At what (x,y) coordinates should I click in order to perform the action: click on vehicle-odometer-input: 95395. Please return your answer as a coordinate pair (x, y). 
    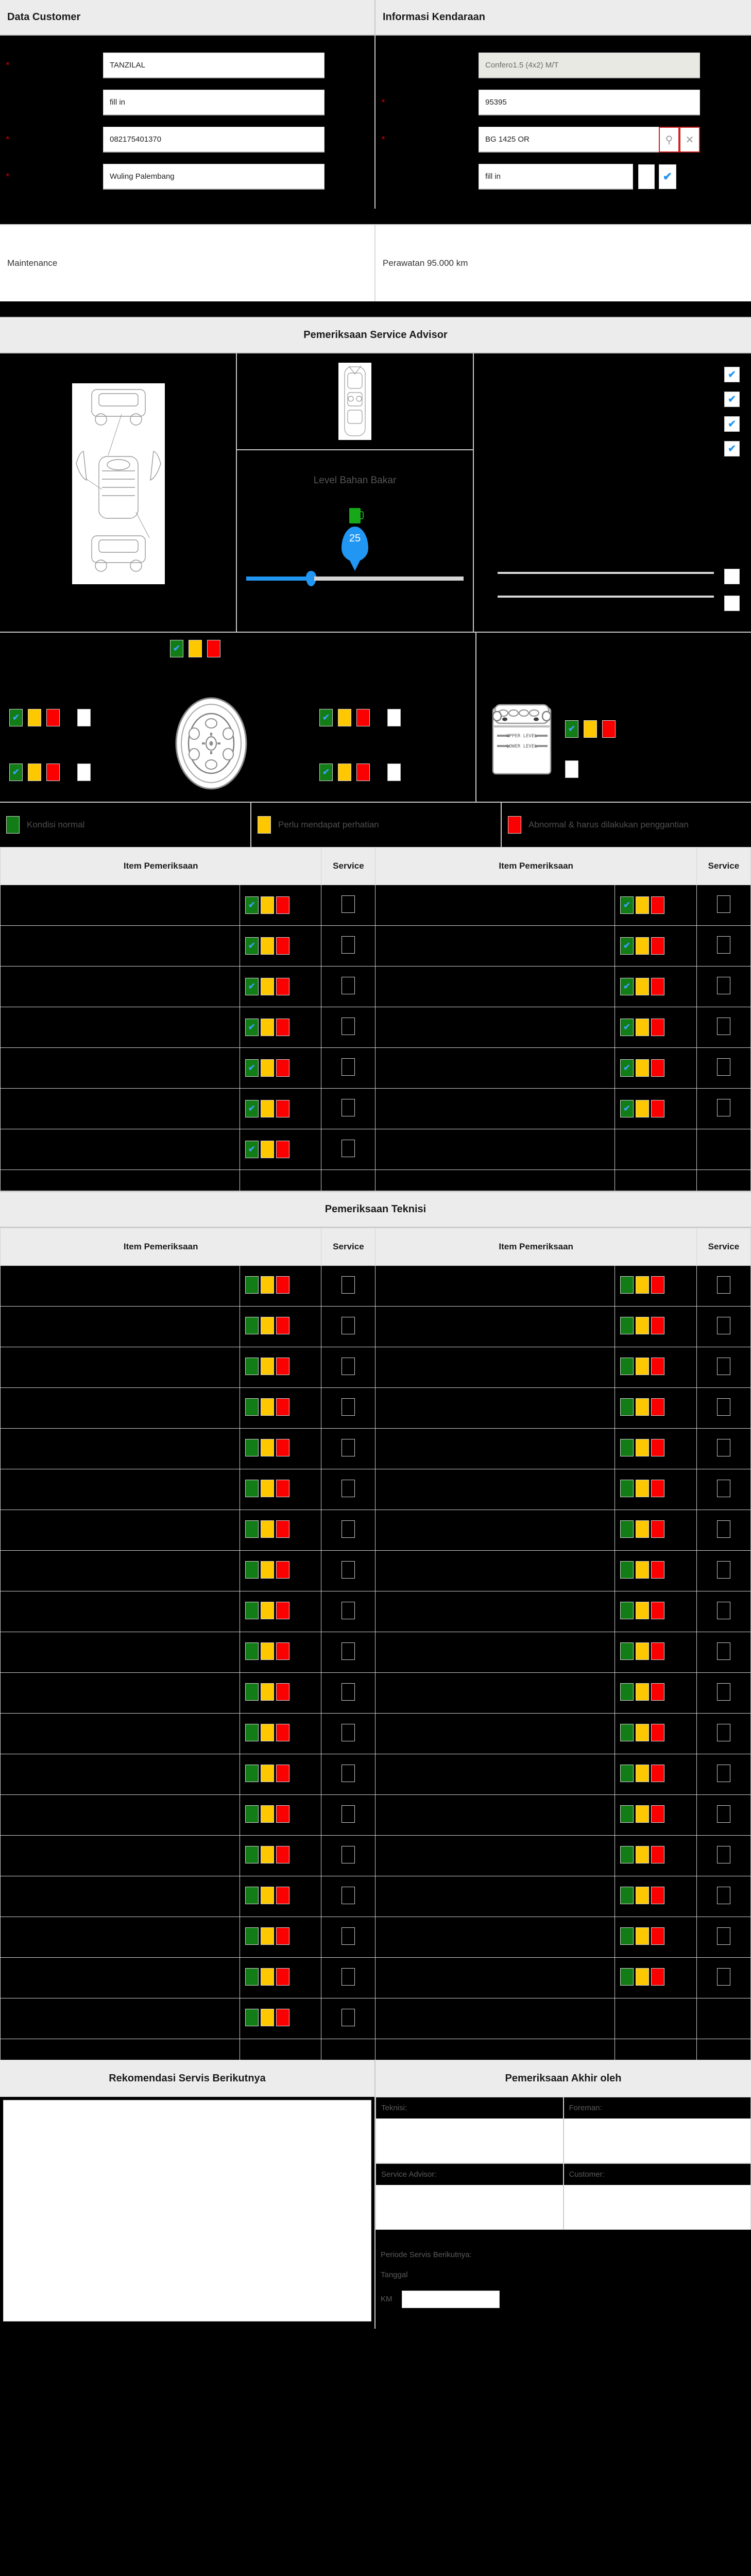
    Looking at the image, I should click on (589, 102).